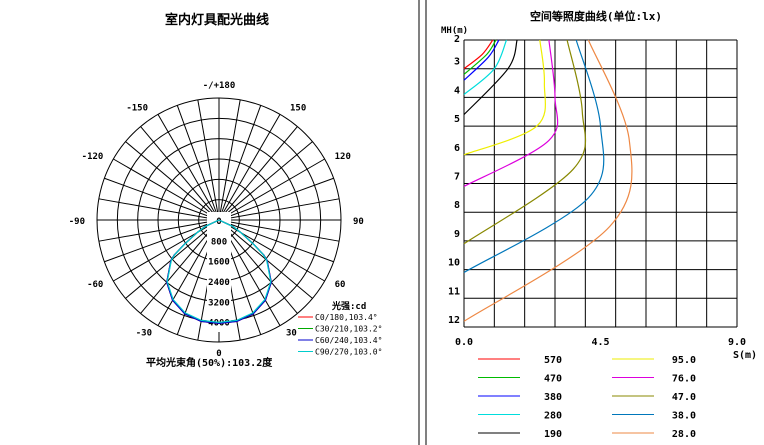 The width and height of the screenshot is (764, 445). What do you see at coordinates (457, 62) in the screenshot?
I see `contour-y-tick: 3` at bounding box center [457, 62].